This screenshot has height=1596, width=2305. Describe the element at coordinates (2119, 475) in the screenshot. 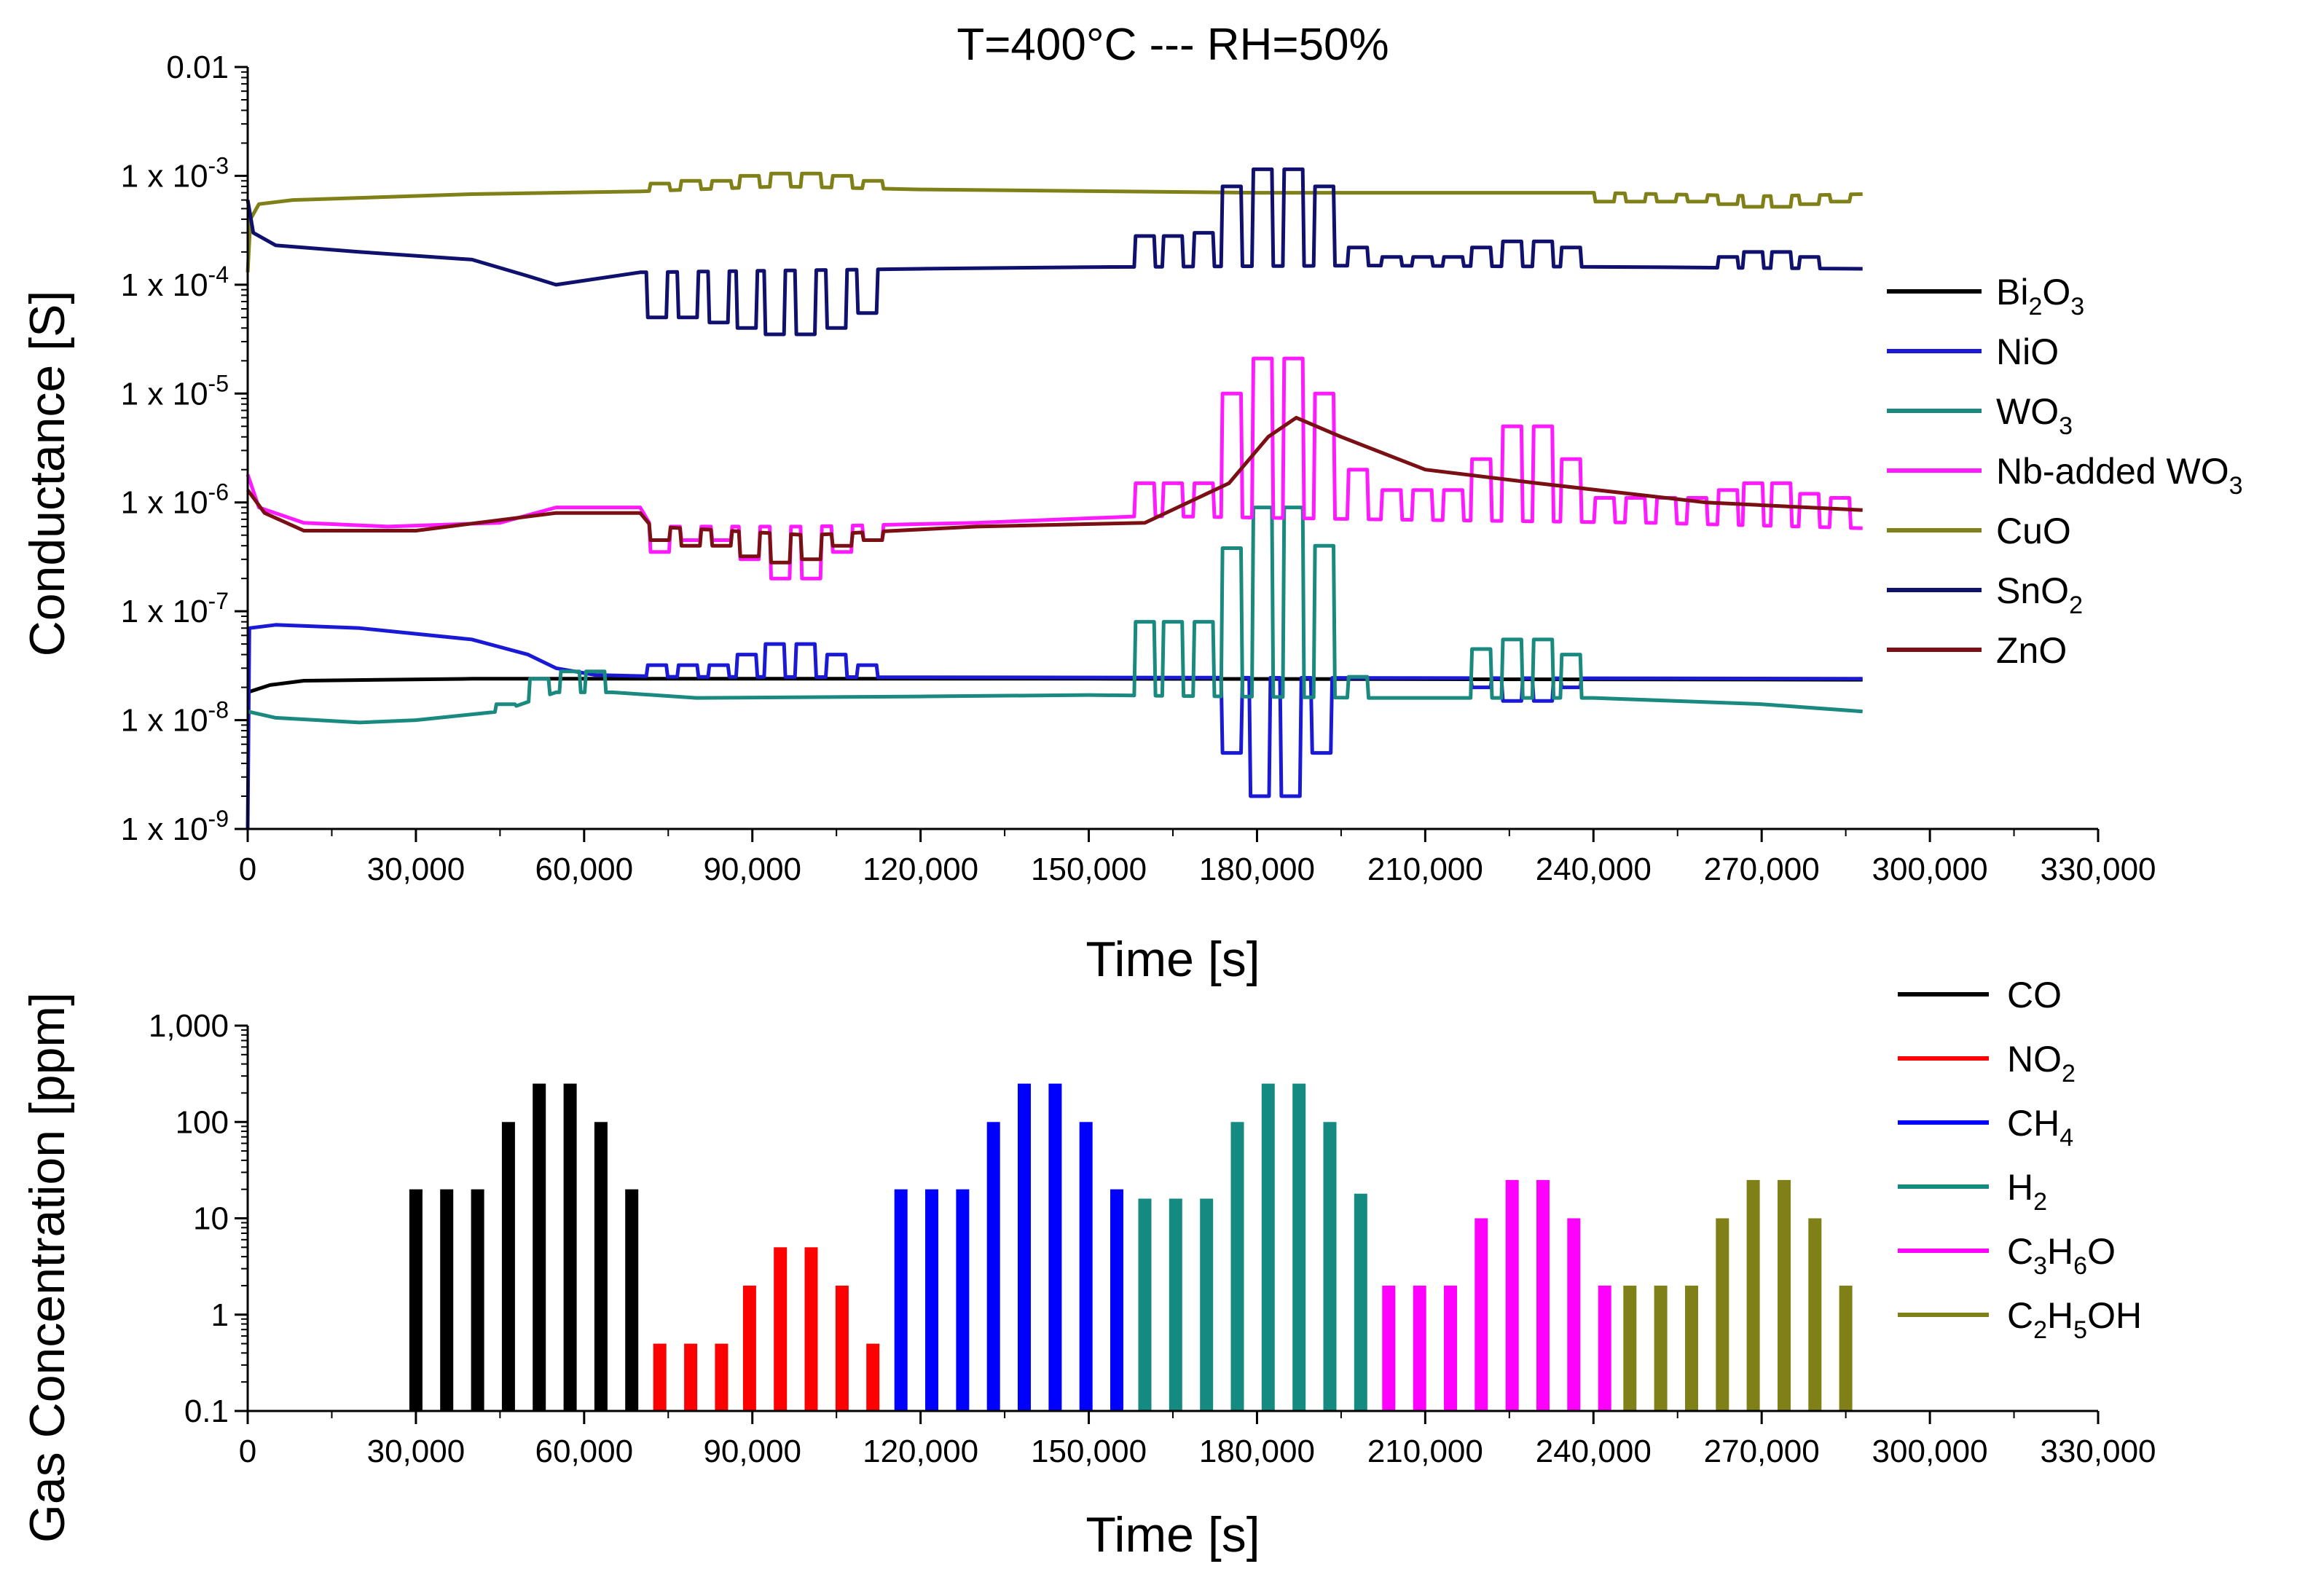

I see `legend-label: Nb-added WO3` at that location.